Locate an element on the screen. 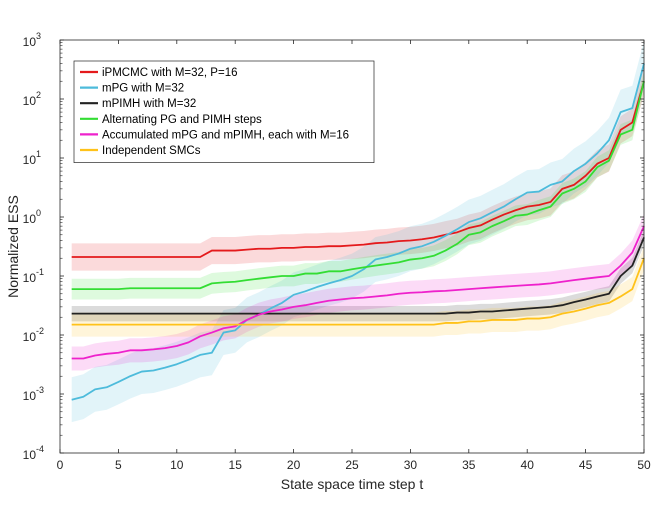 The image size is (658, 505). x-tick-labels: 0 5 10 15 20 25 30 35 40 45 50 is located at coordinates (354, 465).